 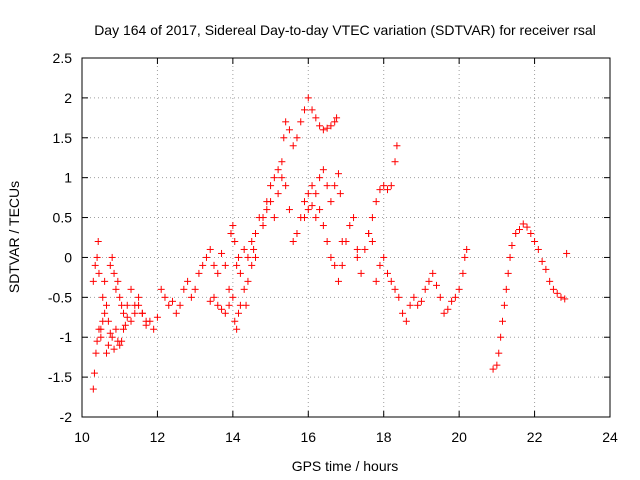 What do you see at coordinates (63, 218) in the screenshot?
I see `y-tick-label: 0.5` at bounding box center [63, 218].